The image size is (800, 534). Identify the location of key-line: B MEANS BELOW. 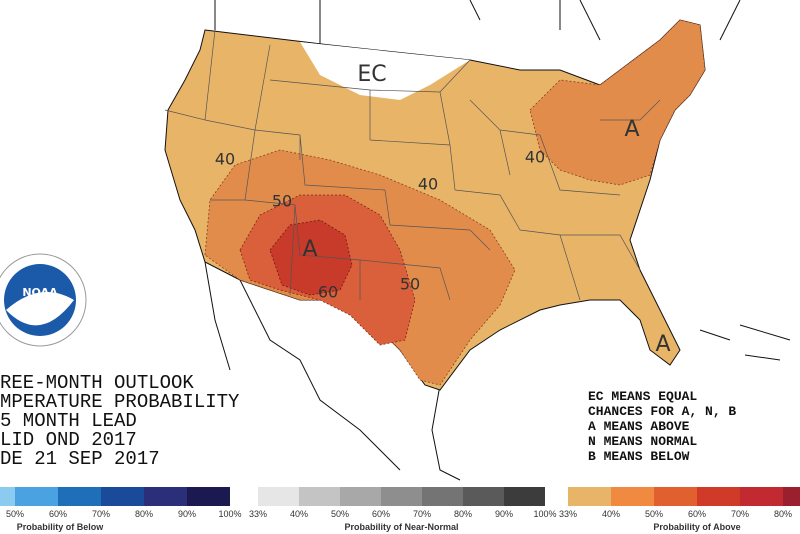
(639, 456).